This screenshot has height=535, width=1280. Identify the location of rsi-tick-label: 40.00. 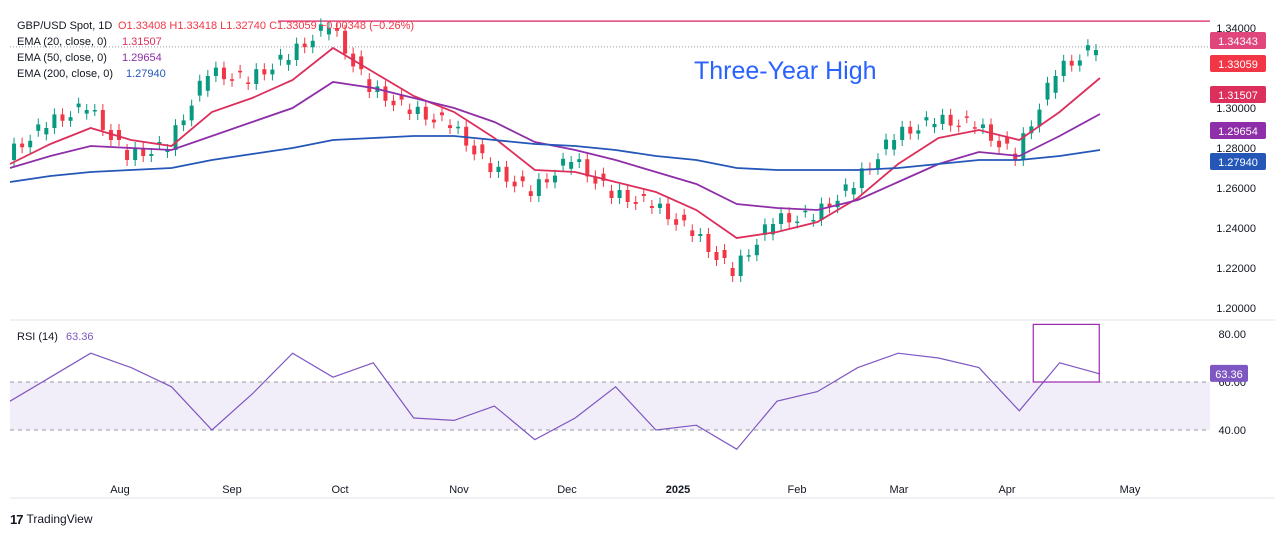
(1232, 431).